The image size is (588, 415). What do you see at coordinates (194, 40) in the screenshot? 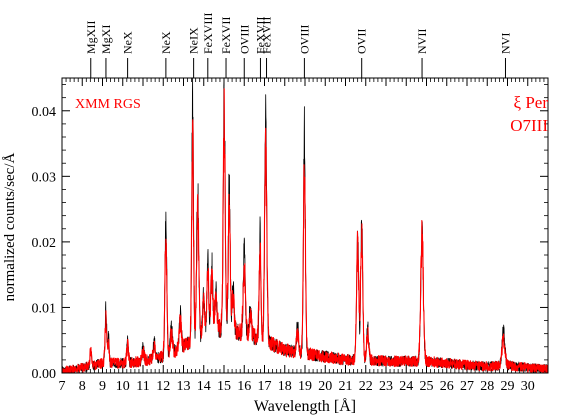
I see `line-id-label: NeIX` at bounding box center [194, 40].